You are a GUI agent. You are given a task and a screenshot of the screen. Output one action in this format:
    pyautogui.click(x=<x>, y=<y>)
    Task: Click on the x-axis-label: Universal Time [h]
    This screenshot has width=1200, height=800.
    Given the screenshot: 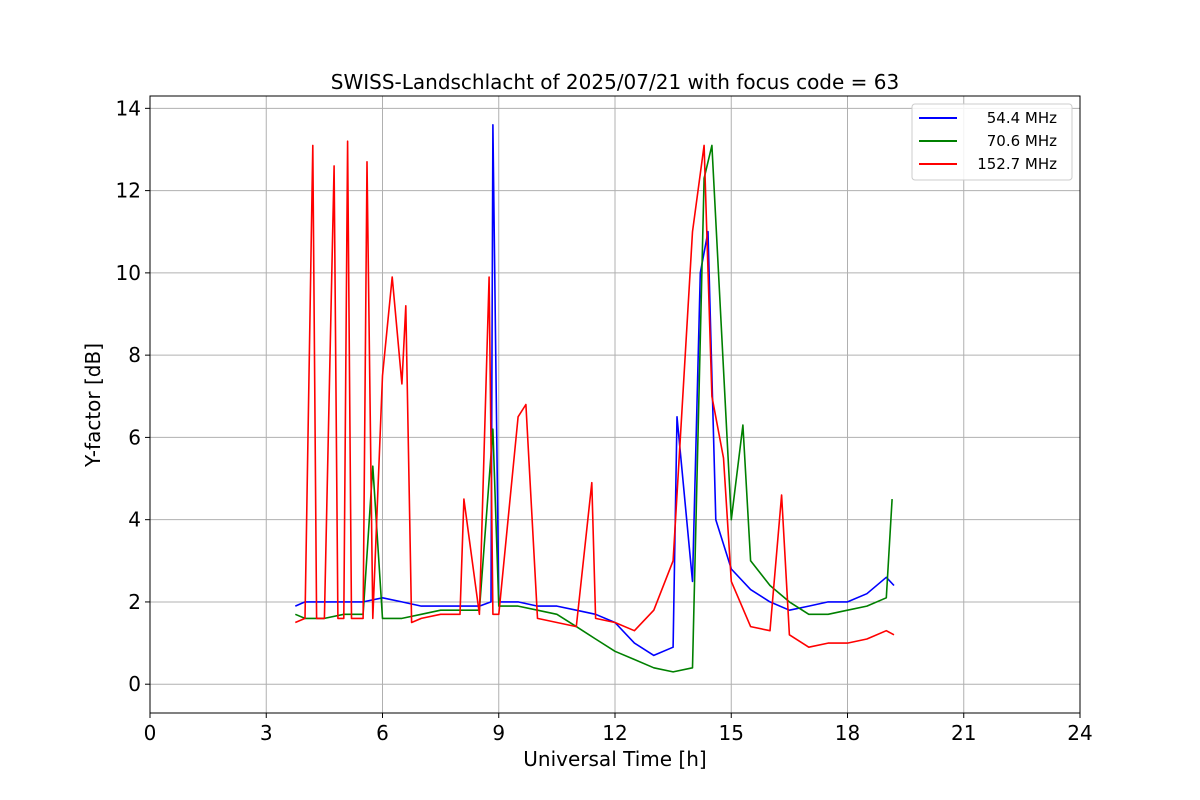 What is the action you would take?
    pyautogui.click(x=614, y=759)
    